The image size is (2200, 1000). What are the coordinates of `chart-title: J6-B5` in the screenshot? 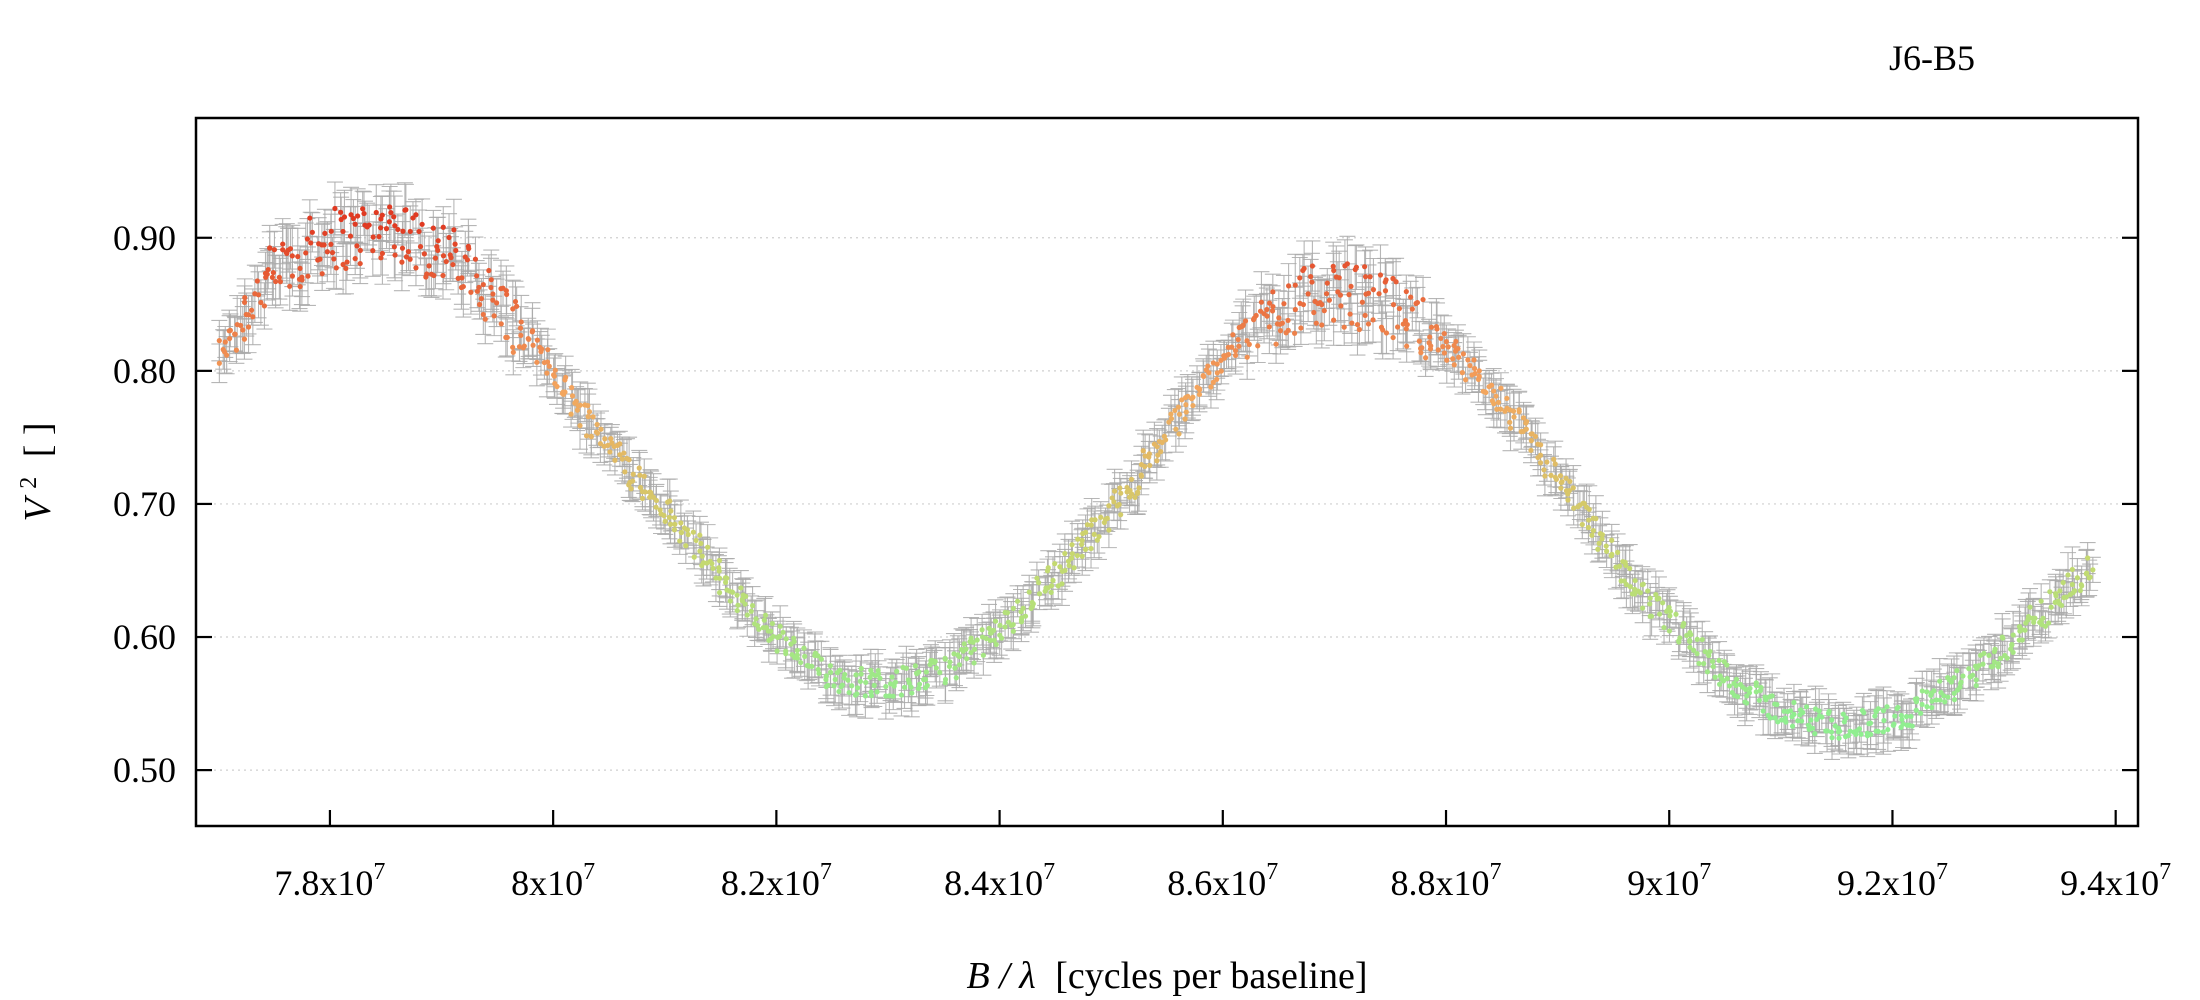 It's located at (1932, 58).